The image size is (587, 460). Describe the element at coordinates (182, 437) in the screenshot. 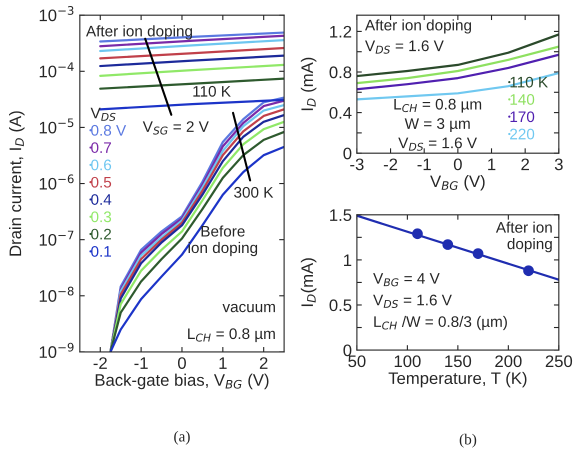

I see `text: (a)` at that location.